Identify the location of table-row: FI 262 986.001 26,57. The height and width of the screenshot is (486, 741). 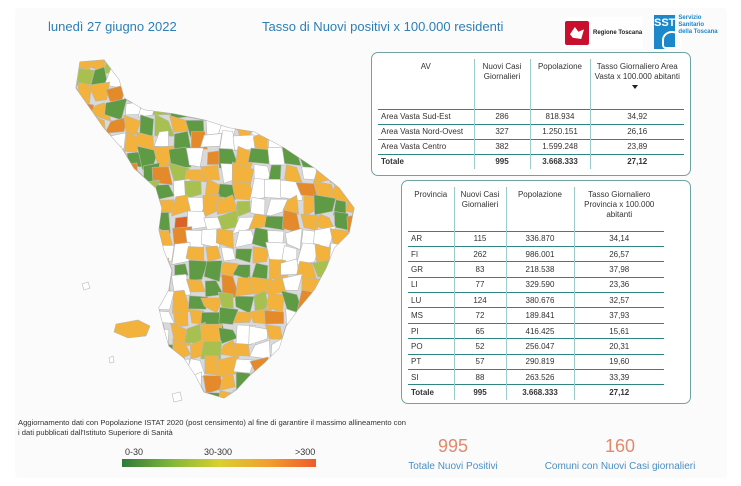
(536, 253).